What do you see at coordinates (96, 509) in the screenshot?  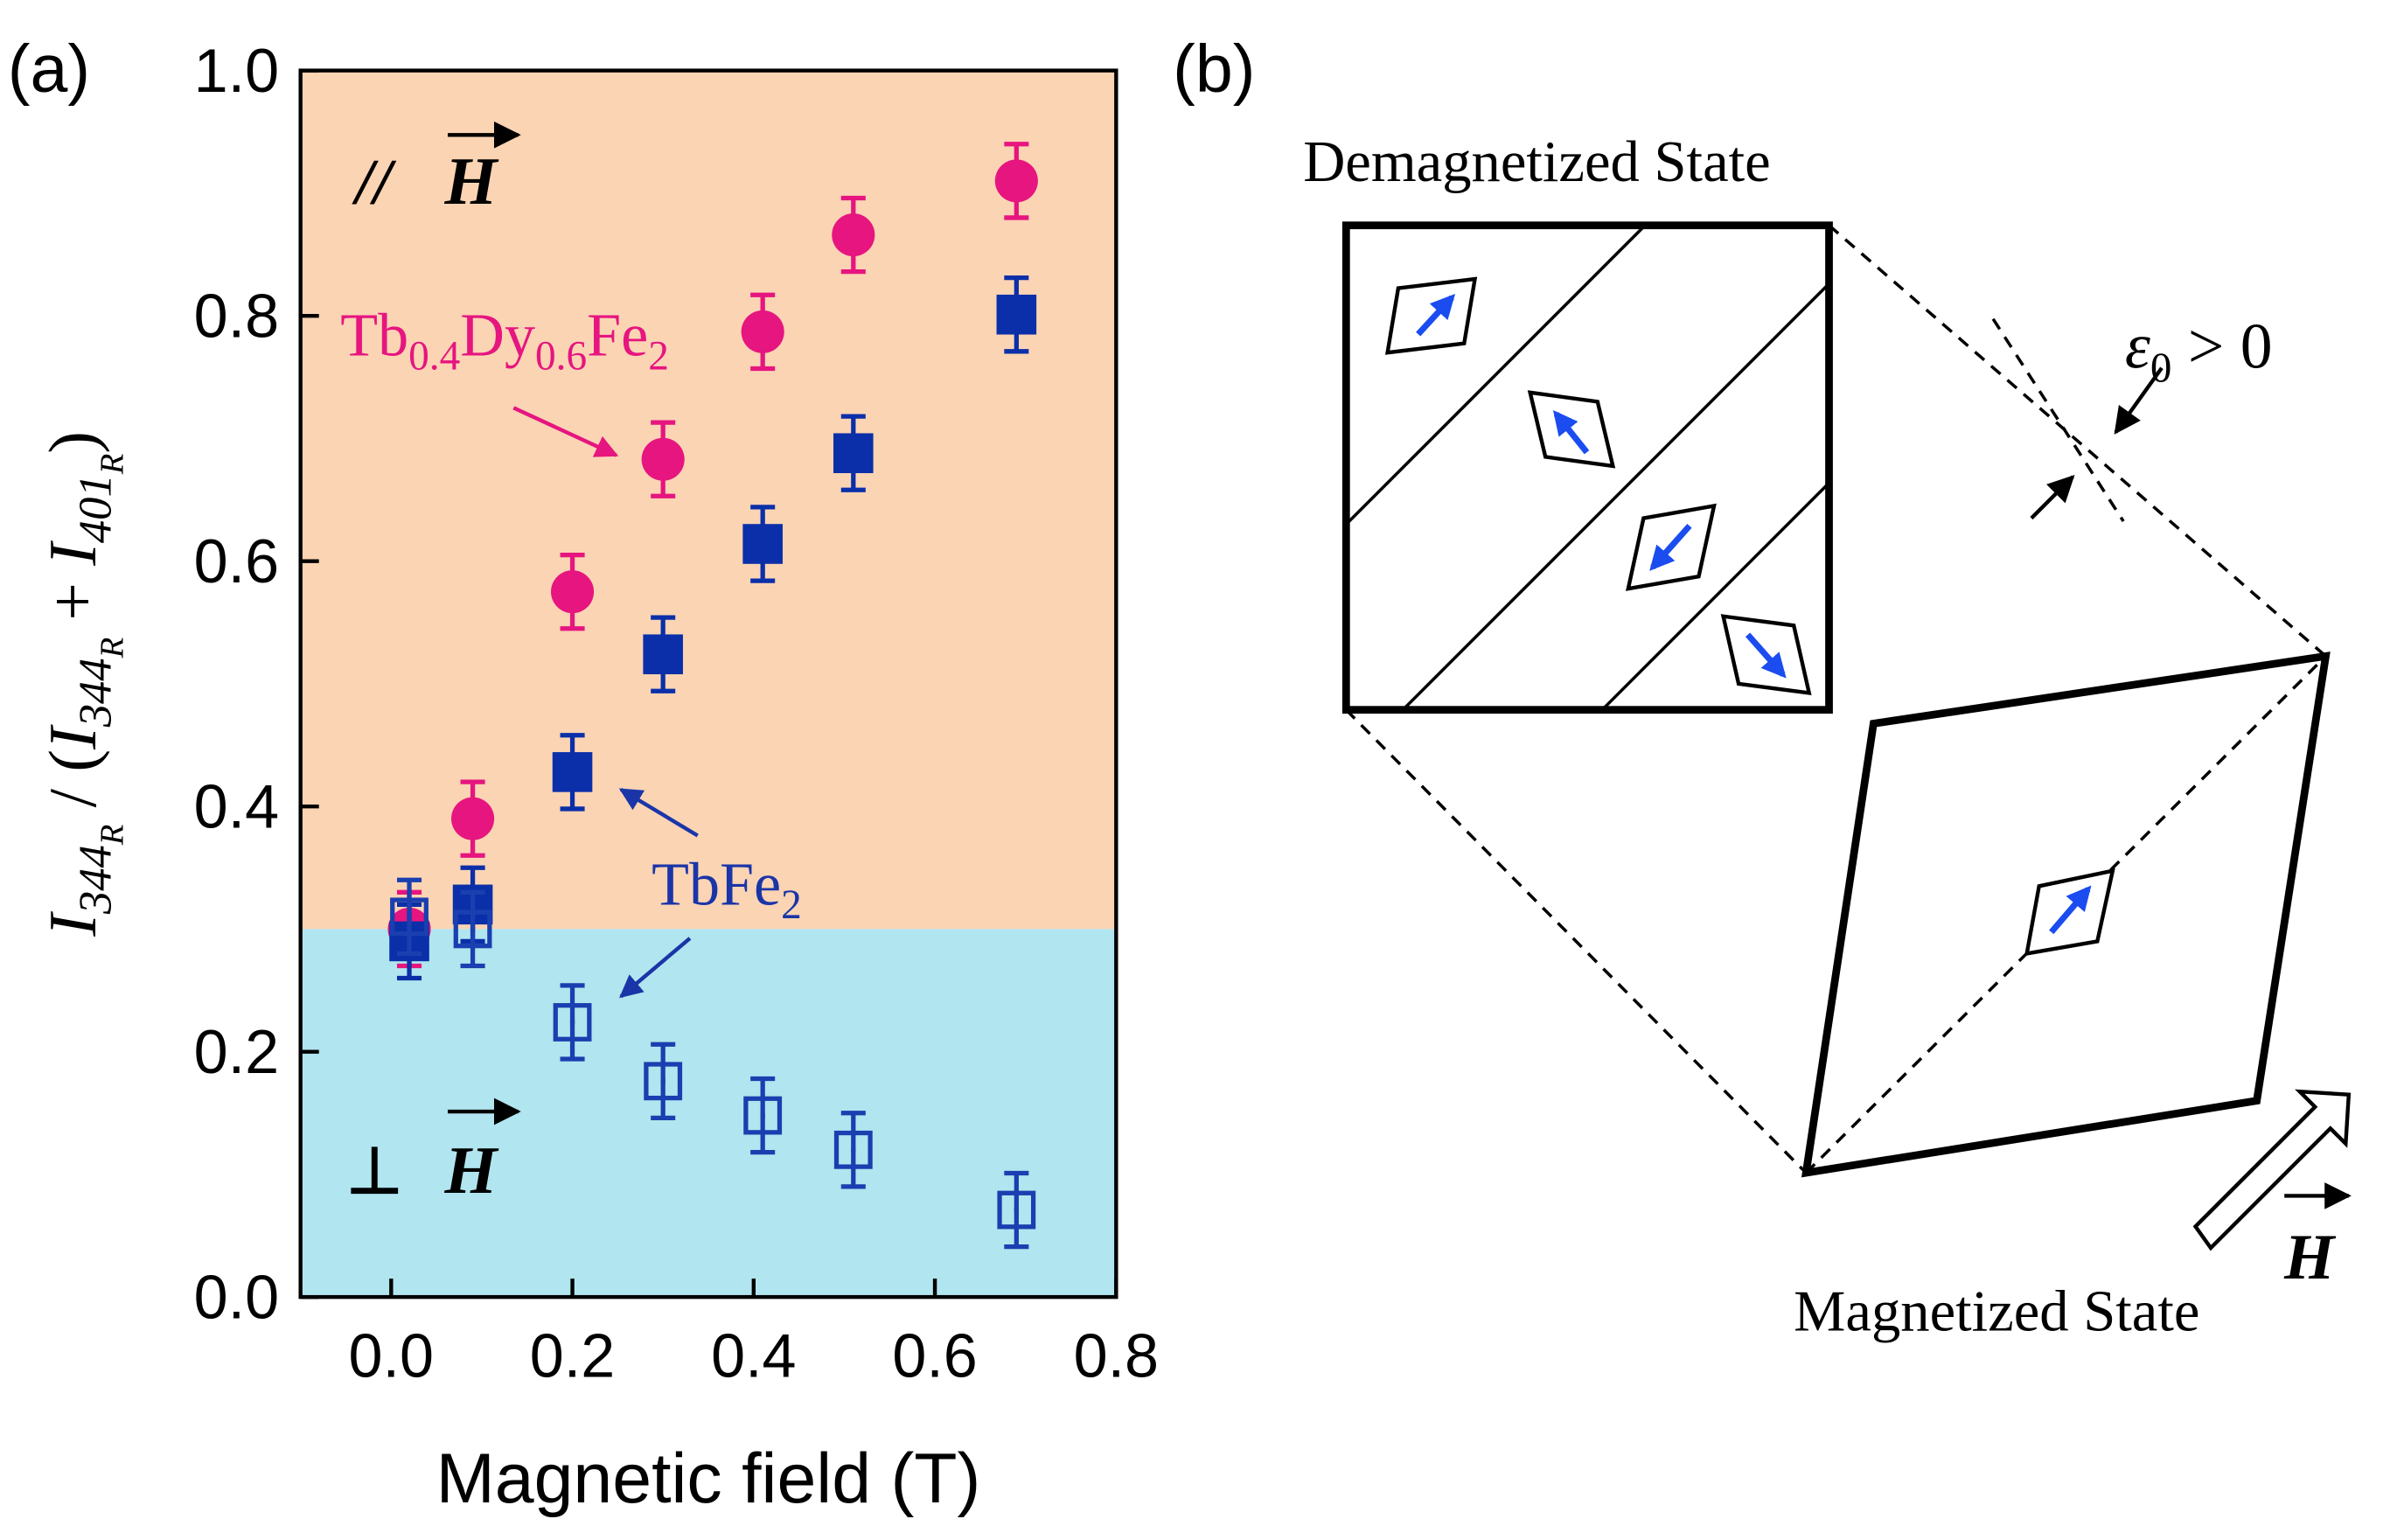 I see `y-axis-label-part: 401` at bounding box center [96, 509].